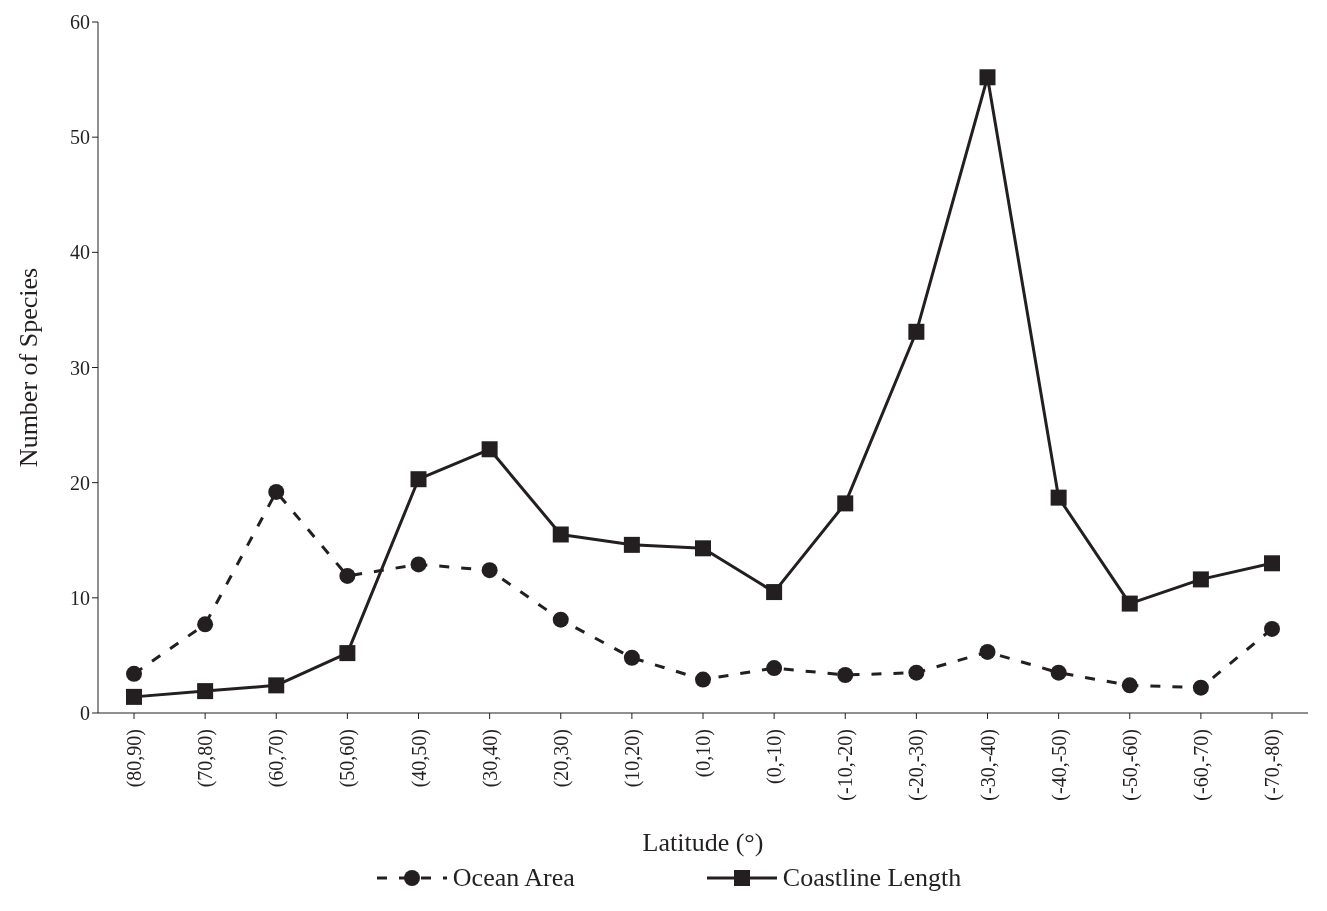  I want to click on x-tick-label: (-30,-40), so click(988, 765).